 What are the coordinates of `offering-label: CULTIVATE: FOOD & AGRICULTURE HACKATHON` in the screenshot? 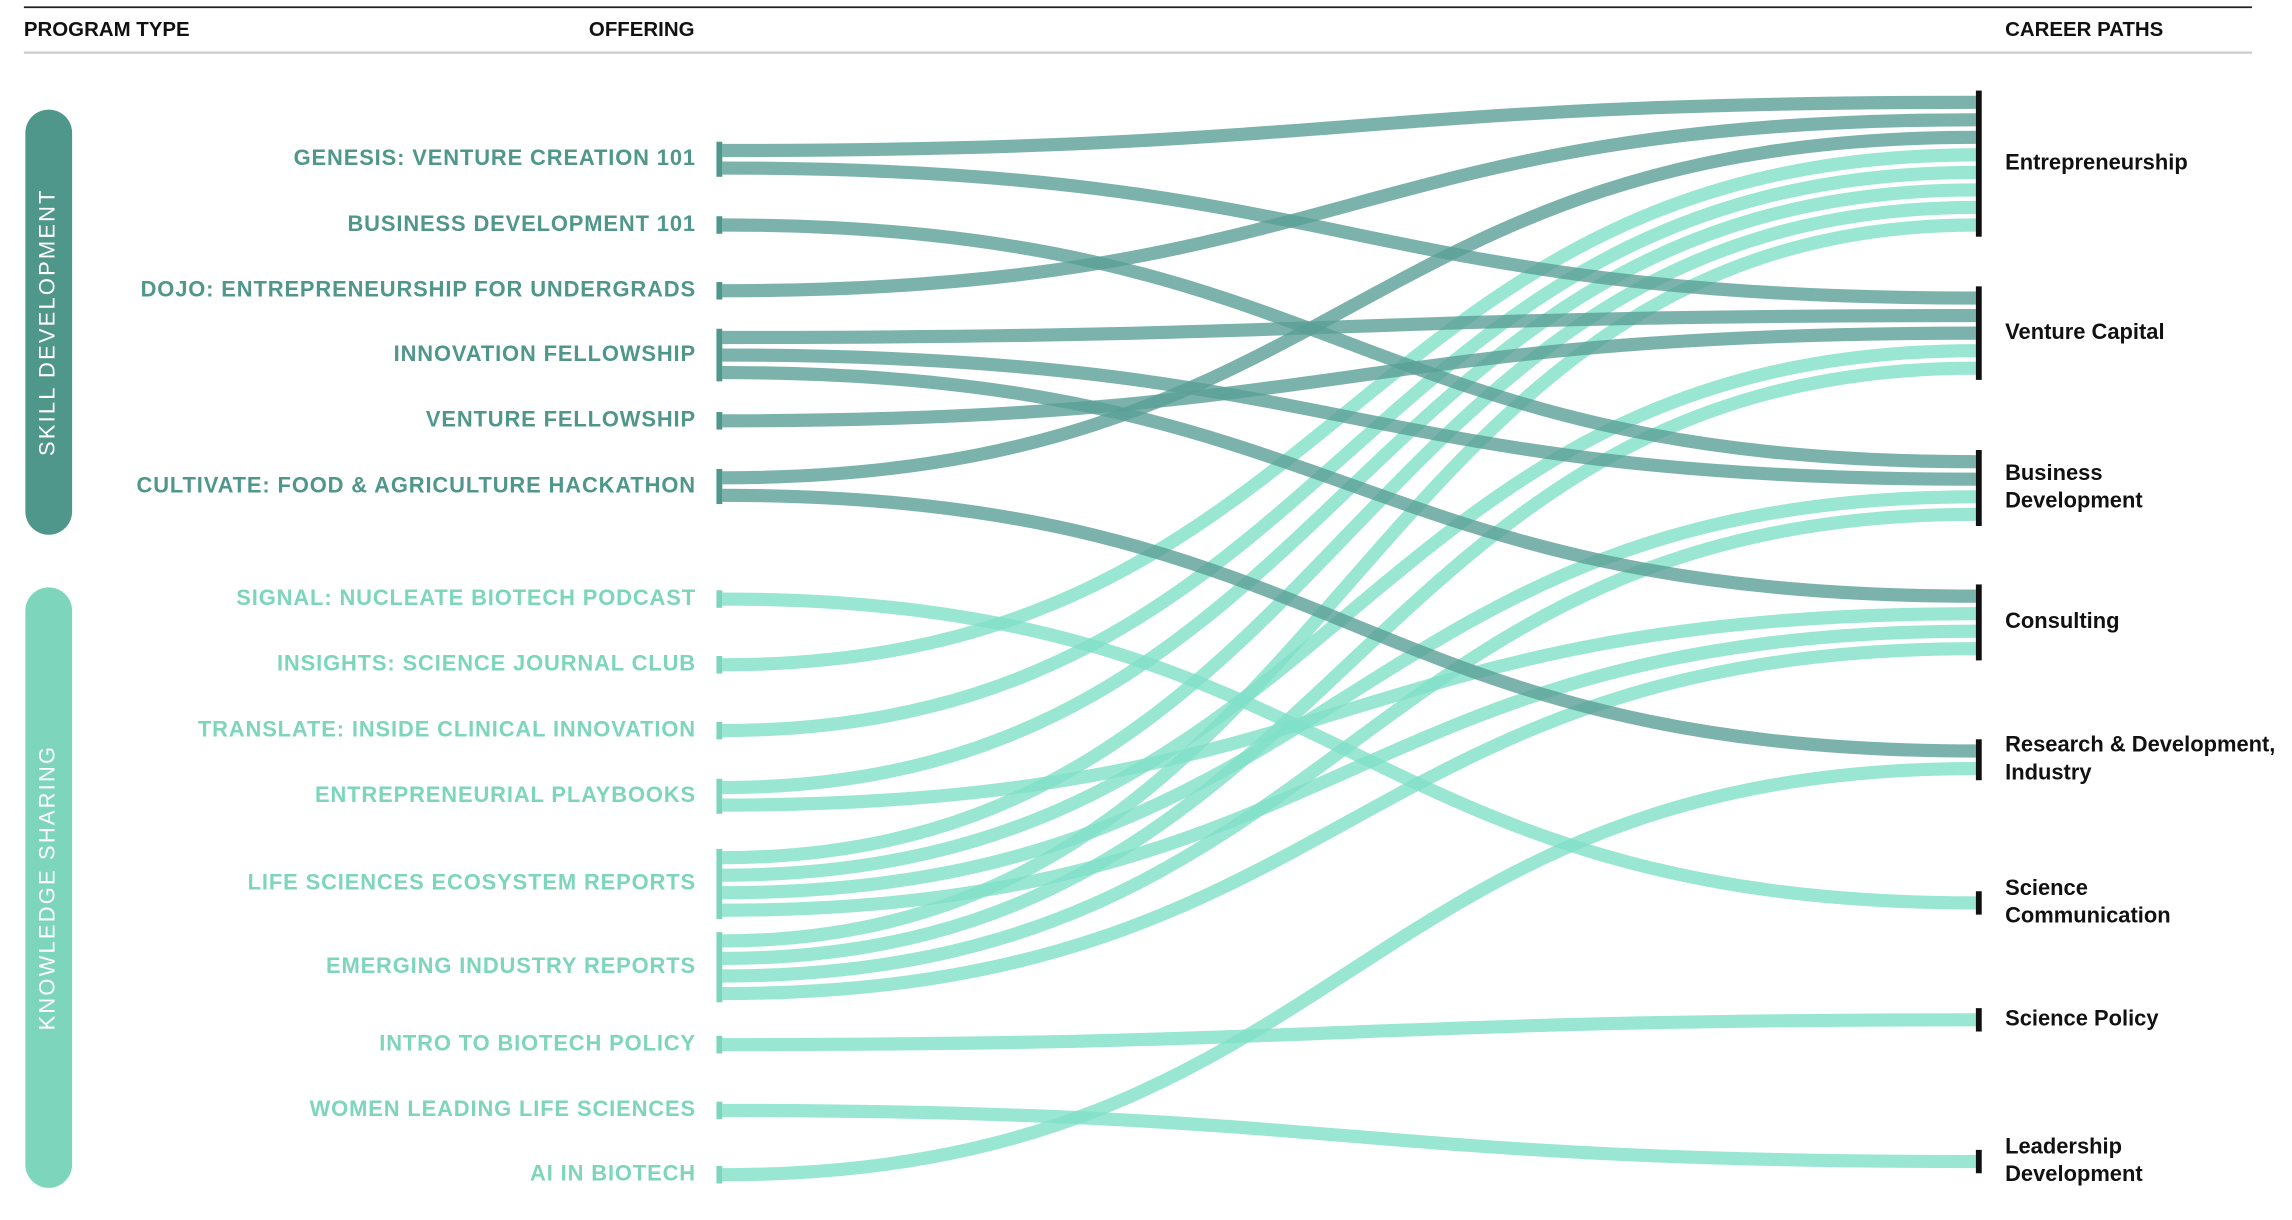 It's located at (416, 484).